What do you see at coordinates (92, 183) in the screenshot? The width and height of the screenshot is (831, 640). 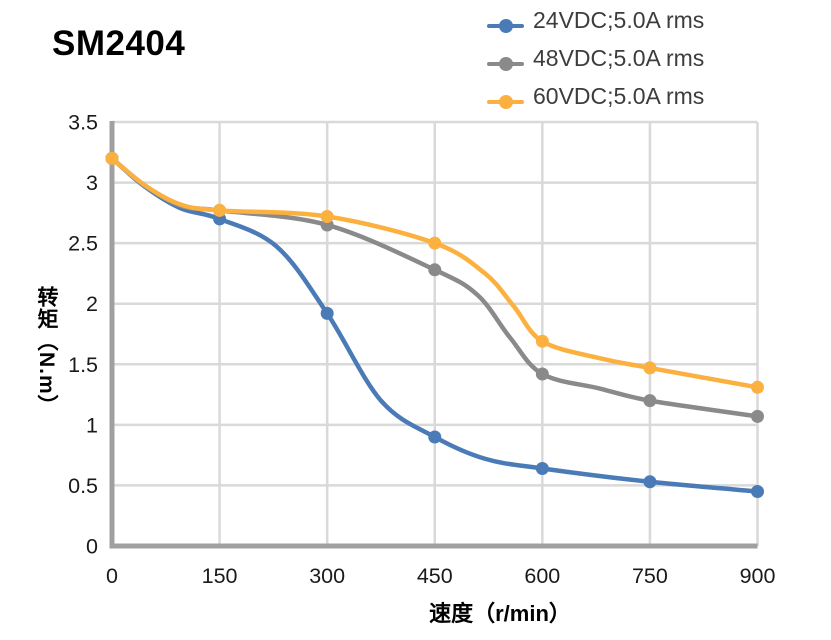 I see `y-tick-label: 3` at bounding box center [92, 183].